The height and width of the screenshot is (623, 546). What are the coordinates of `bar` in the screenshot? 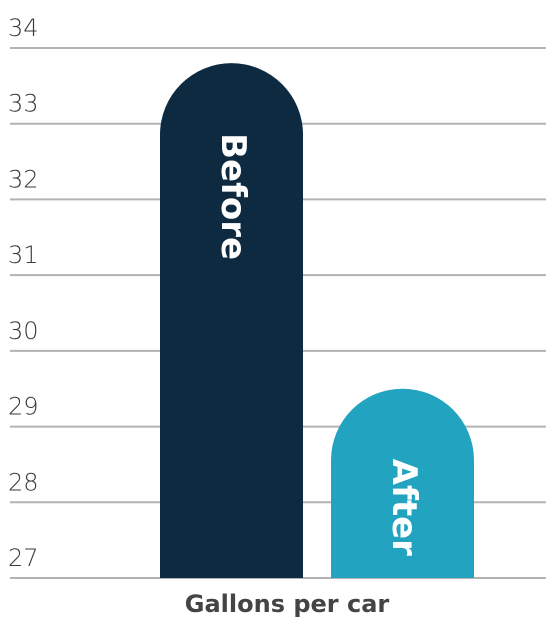 It's located at (402, 483).